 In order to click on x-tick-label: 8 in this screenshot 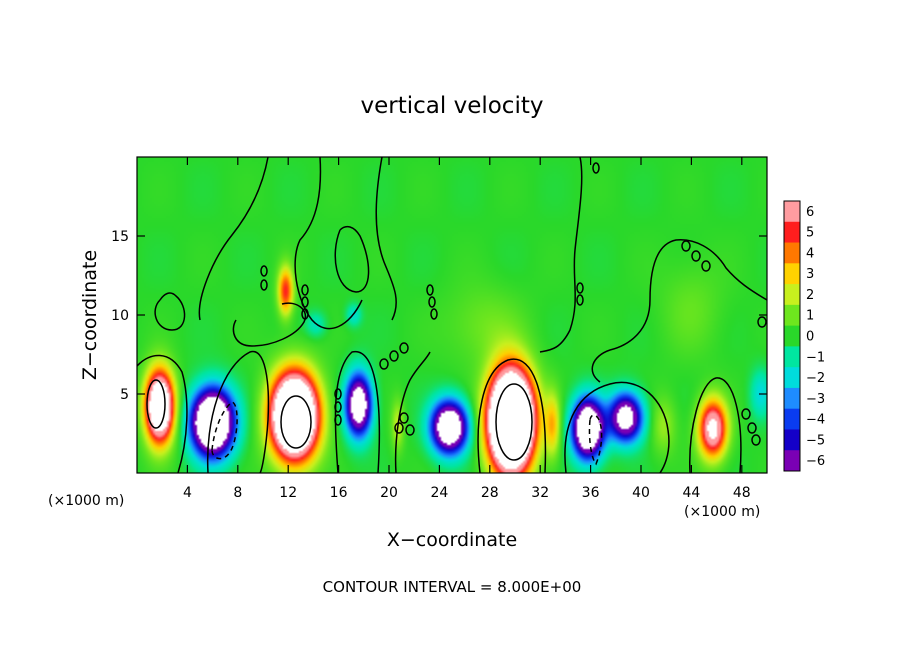, I will do `click(237, 493)`.